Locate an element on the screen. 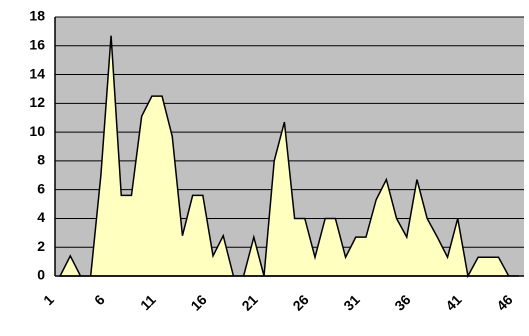  x-tick-label: 11 is located at coordinates (148, 302).